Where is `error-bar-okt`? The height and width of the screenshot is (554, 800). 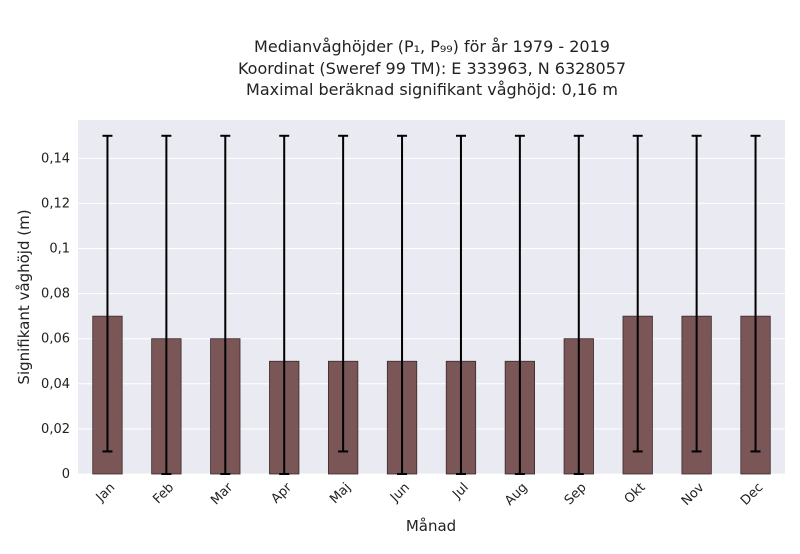
error-bar-okt is located at coordinates (637, 293).